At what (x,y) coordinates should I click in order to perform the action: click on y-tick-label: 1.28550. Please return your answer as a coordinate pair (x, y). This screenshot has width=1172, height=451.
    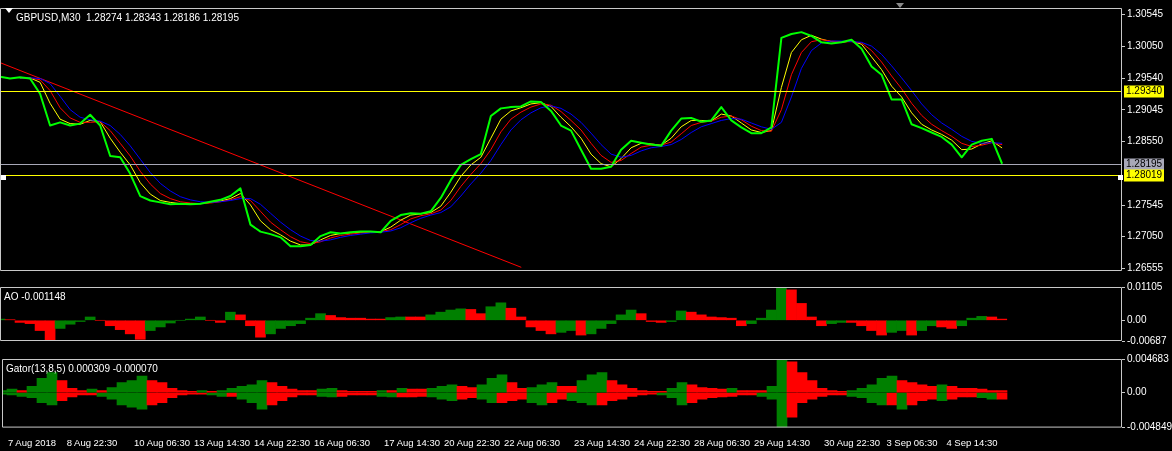
    Looking at the image, I should click on (1145, 141).